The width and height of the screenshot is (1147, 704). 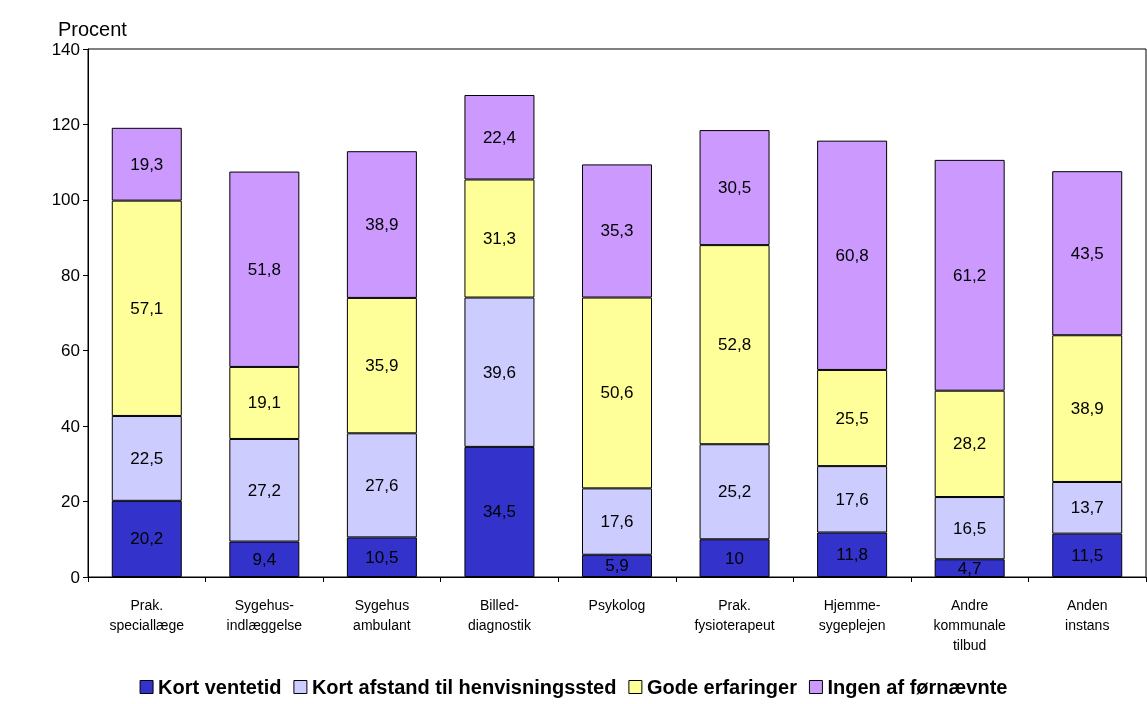 What do you see at coordinates (970, 625) in the screenshot?
I see `x-tick-label: Andre kommunale tilbud` at bounding box center [970, 625].